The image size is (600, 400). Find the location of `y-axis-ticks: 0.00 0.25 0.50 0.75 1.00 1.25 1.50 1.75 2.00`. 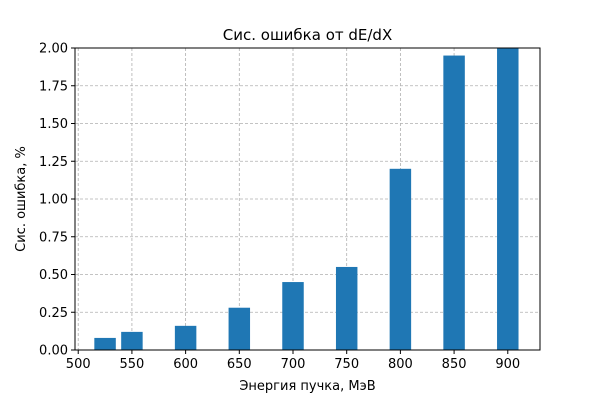

y-axis-ticks: 0.00 0.25 0.50 0.75 1.00 1.25 1.50 1.75 2.00 is located at coordinates (57, 200).